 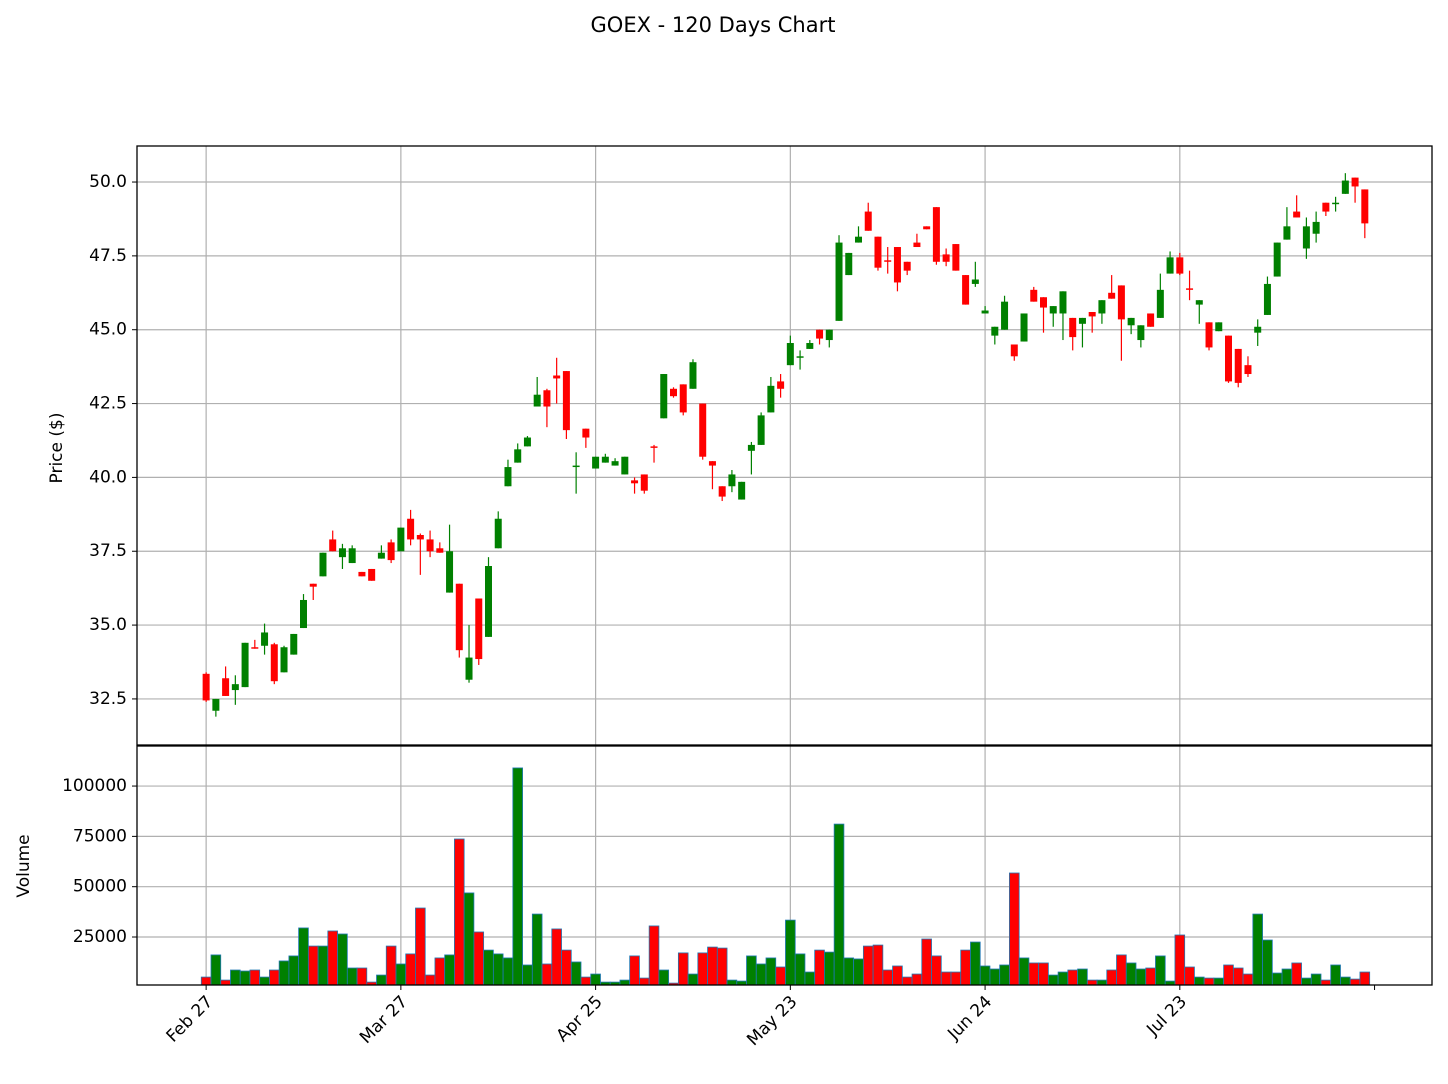 I want to click on x-tick-label: Apr 25, so click(x=580, y=1019).